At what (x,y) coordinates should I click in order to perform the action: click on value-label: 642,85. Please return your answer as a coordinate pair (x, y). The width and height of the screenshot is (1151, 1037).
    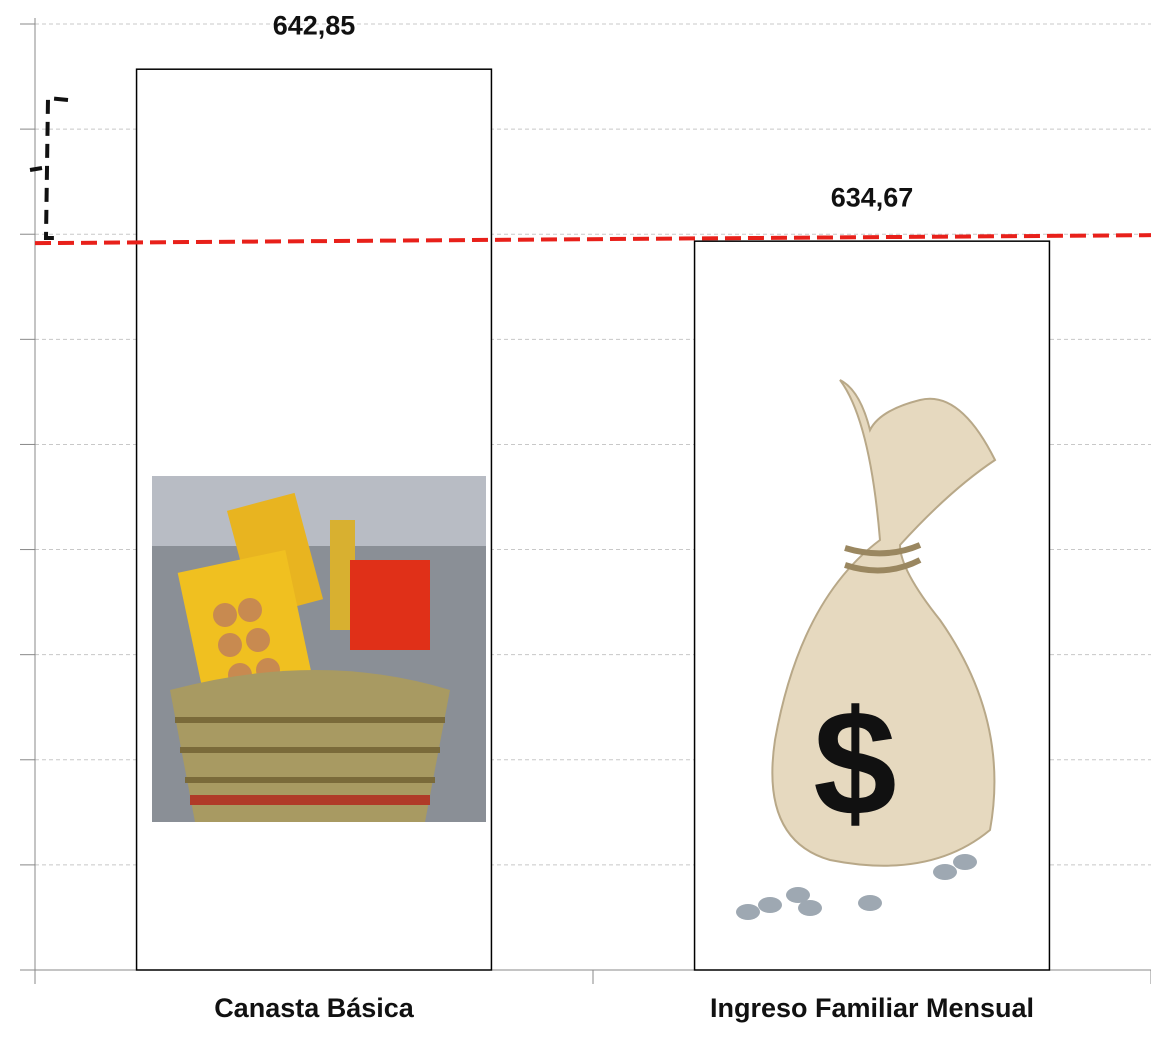
    Looking at the image, I should click on (314, 25).